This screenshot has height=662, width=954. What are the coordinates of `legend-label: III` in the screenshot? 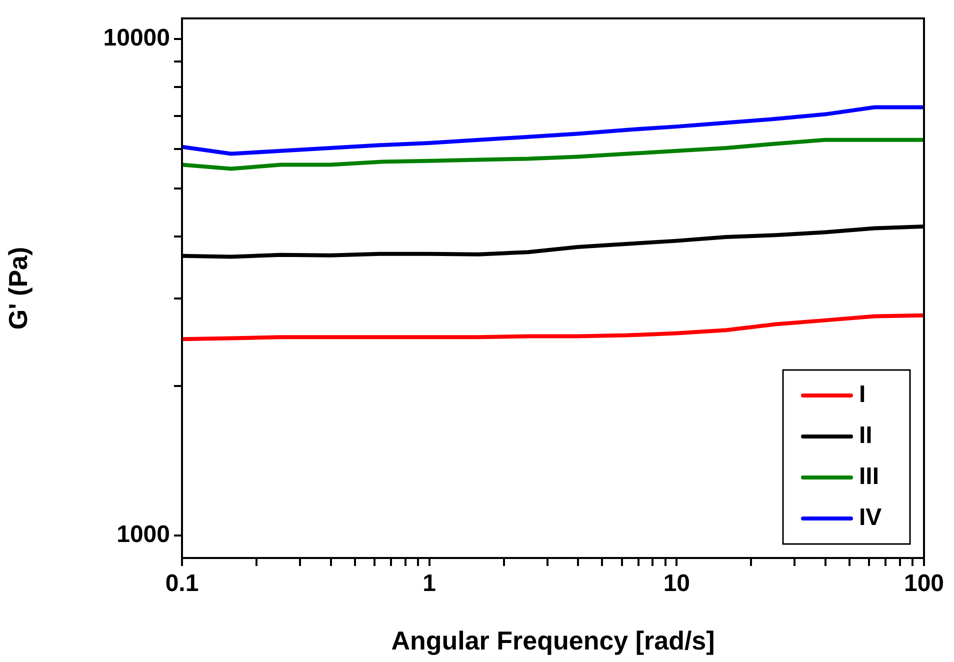 It's located at (869, 476).